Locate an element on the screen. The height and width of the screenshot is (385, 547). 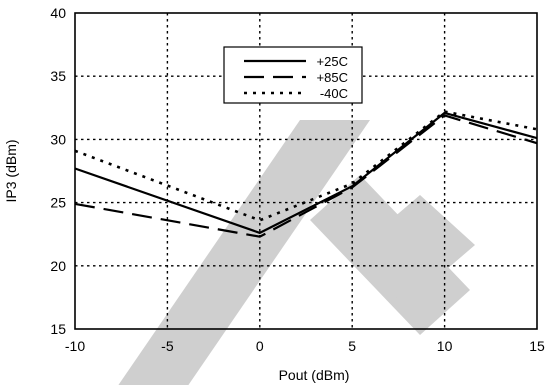
x-tick-label: -5 is located at coordinates (167, 346).